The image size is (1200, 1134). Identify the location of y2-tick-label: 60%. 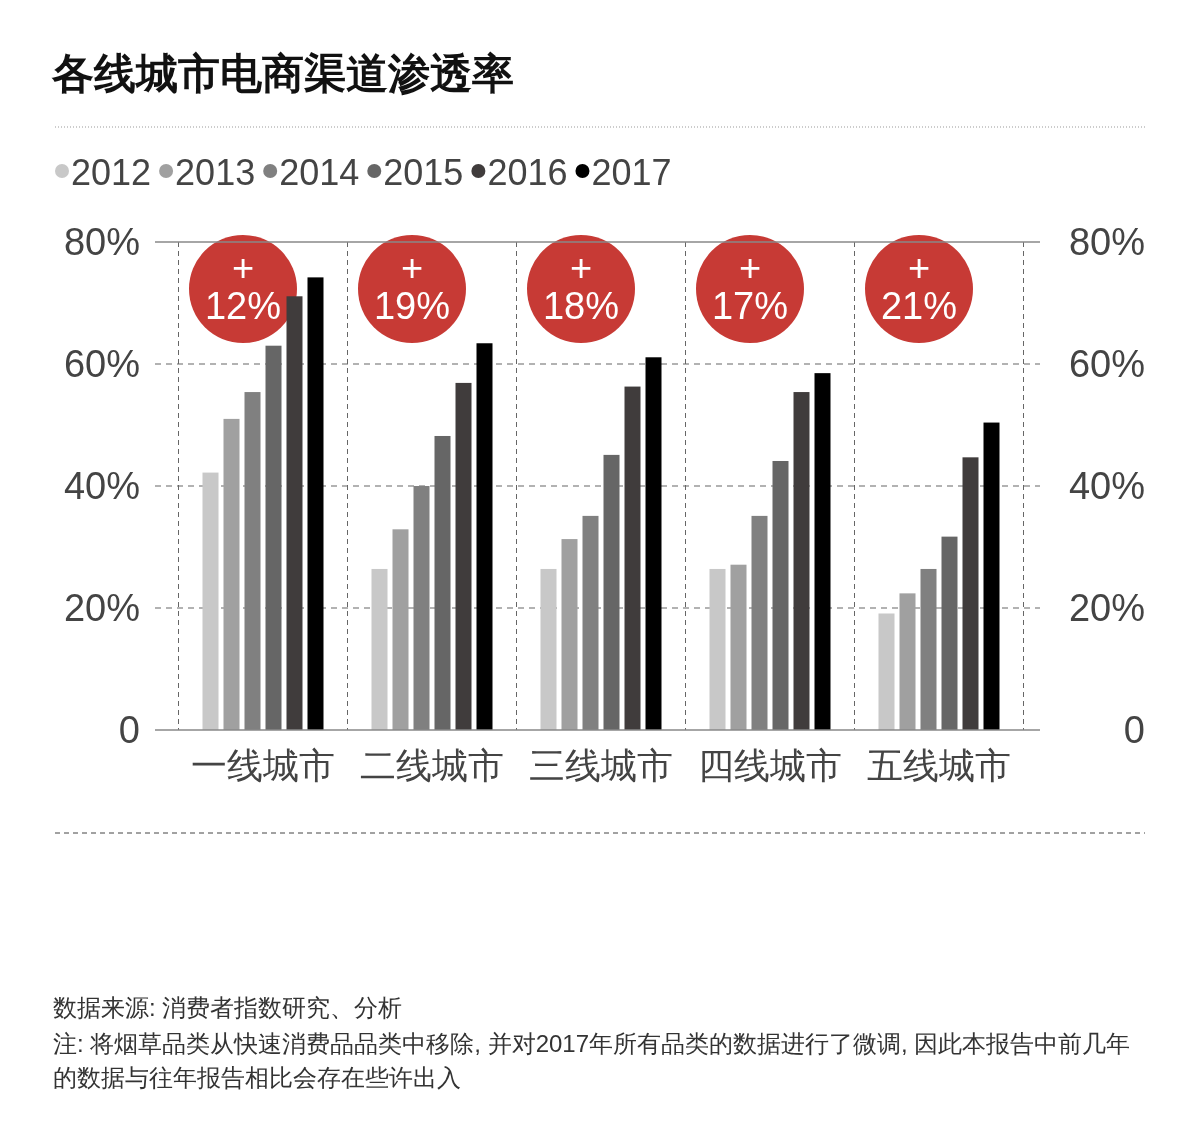
(1106, 364).